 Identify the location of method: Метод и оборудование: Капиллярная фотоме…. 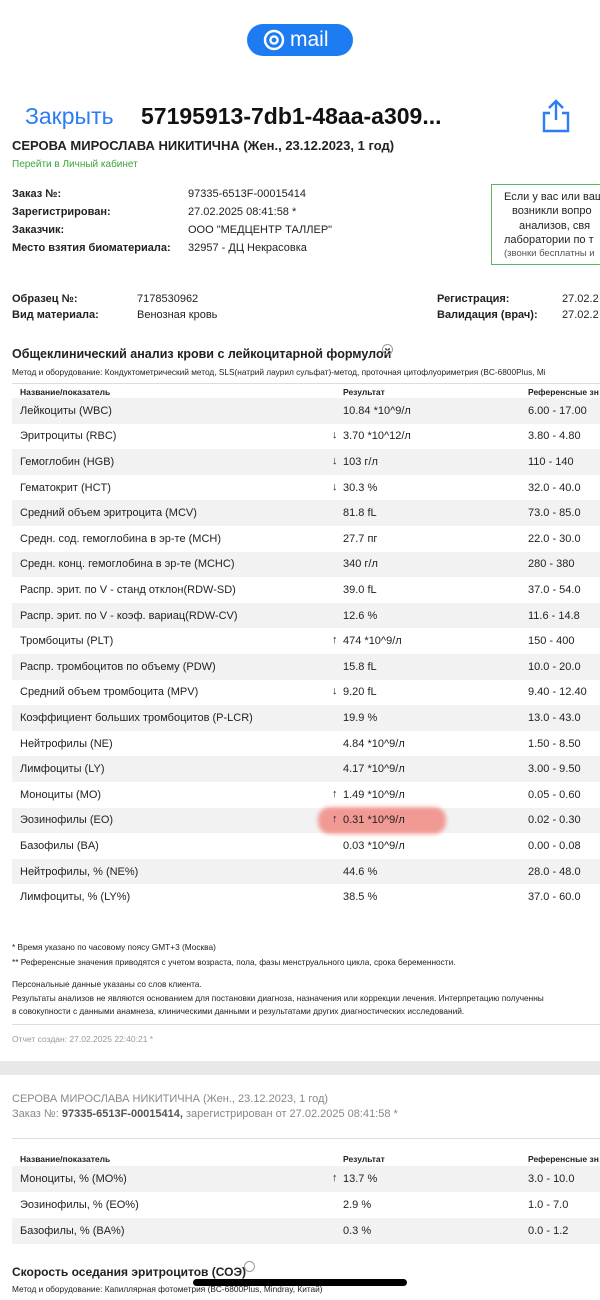
(167, 1289).